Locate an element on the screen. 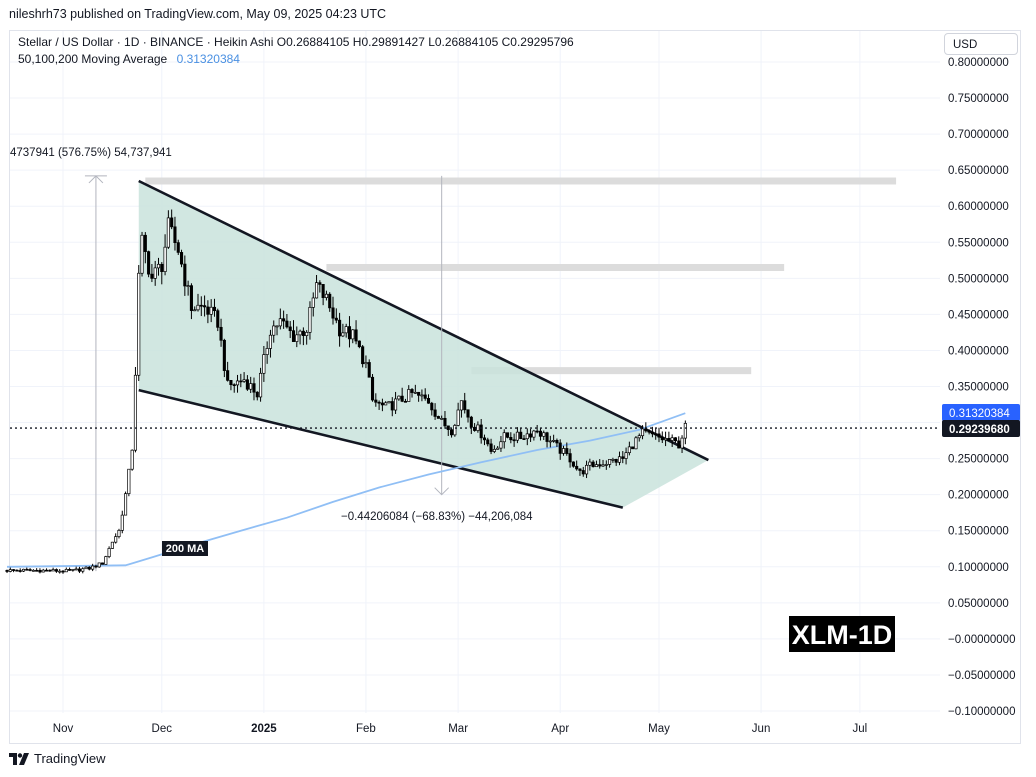  tradingview-brand: TradingView is located at coordinates (57, 758).